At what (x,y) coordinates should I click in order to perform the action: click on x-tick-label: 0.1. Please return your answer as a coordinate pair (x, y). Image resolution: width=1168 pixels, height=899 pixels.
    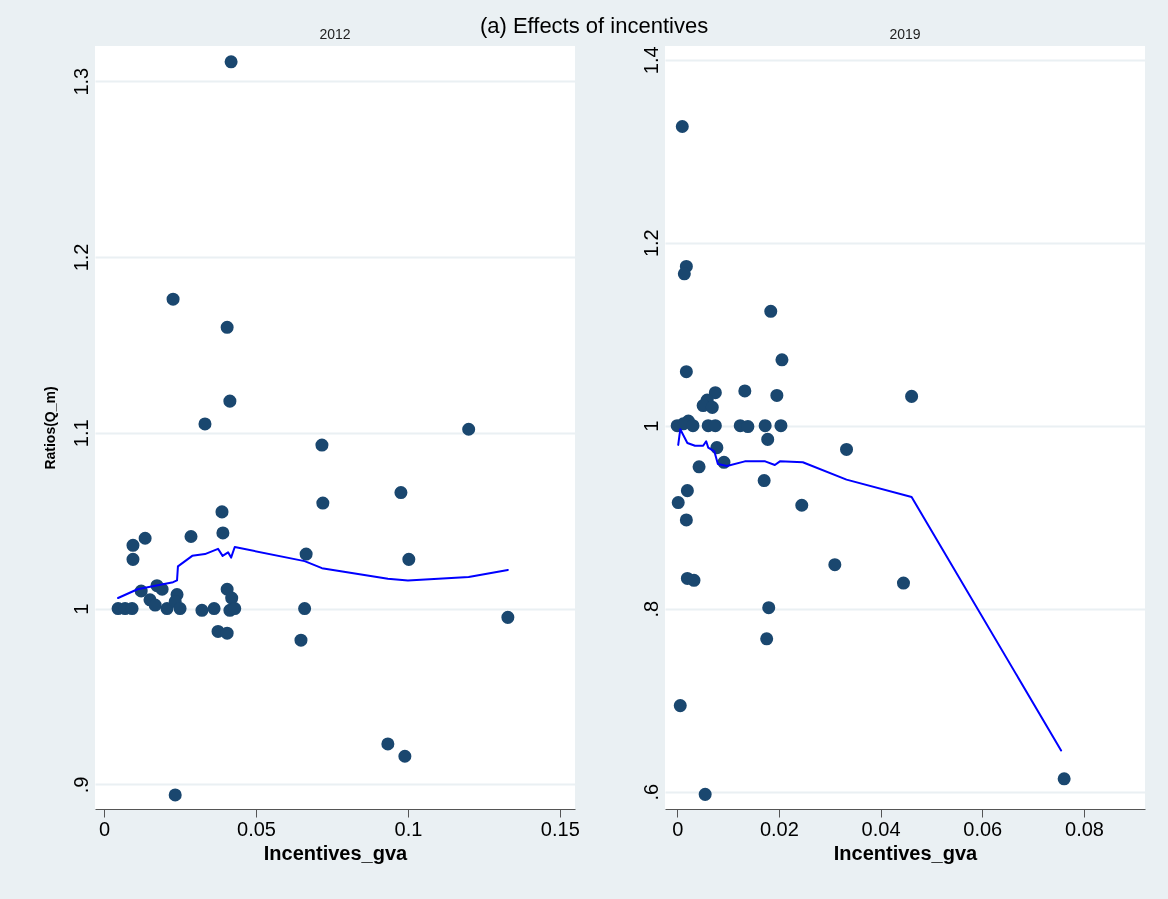
    Looking at the image, I should click on (408, 828).